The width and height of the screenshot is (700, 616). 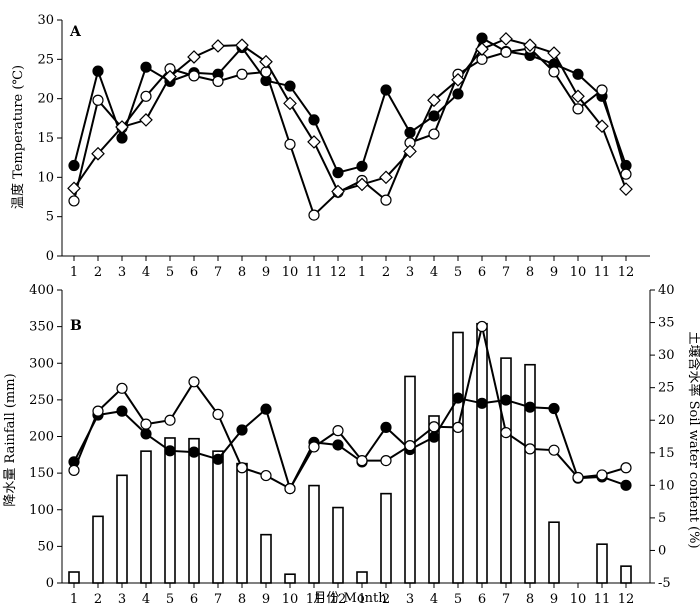 I want to click on panel-b-y2-tick-label: 0, so click(x=662, y=550).